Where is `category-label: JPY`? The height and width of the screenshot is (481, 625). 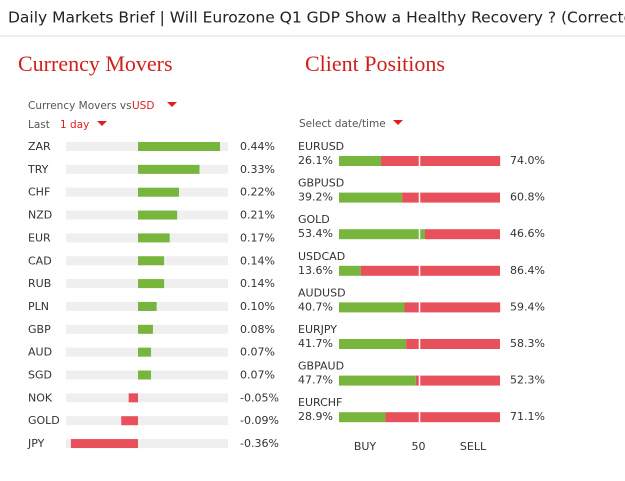 category-label: JPY is located at coordinates (36, 443).